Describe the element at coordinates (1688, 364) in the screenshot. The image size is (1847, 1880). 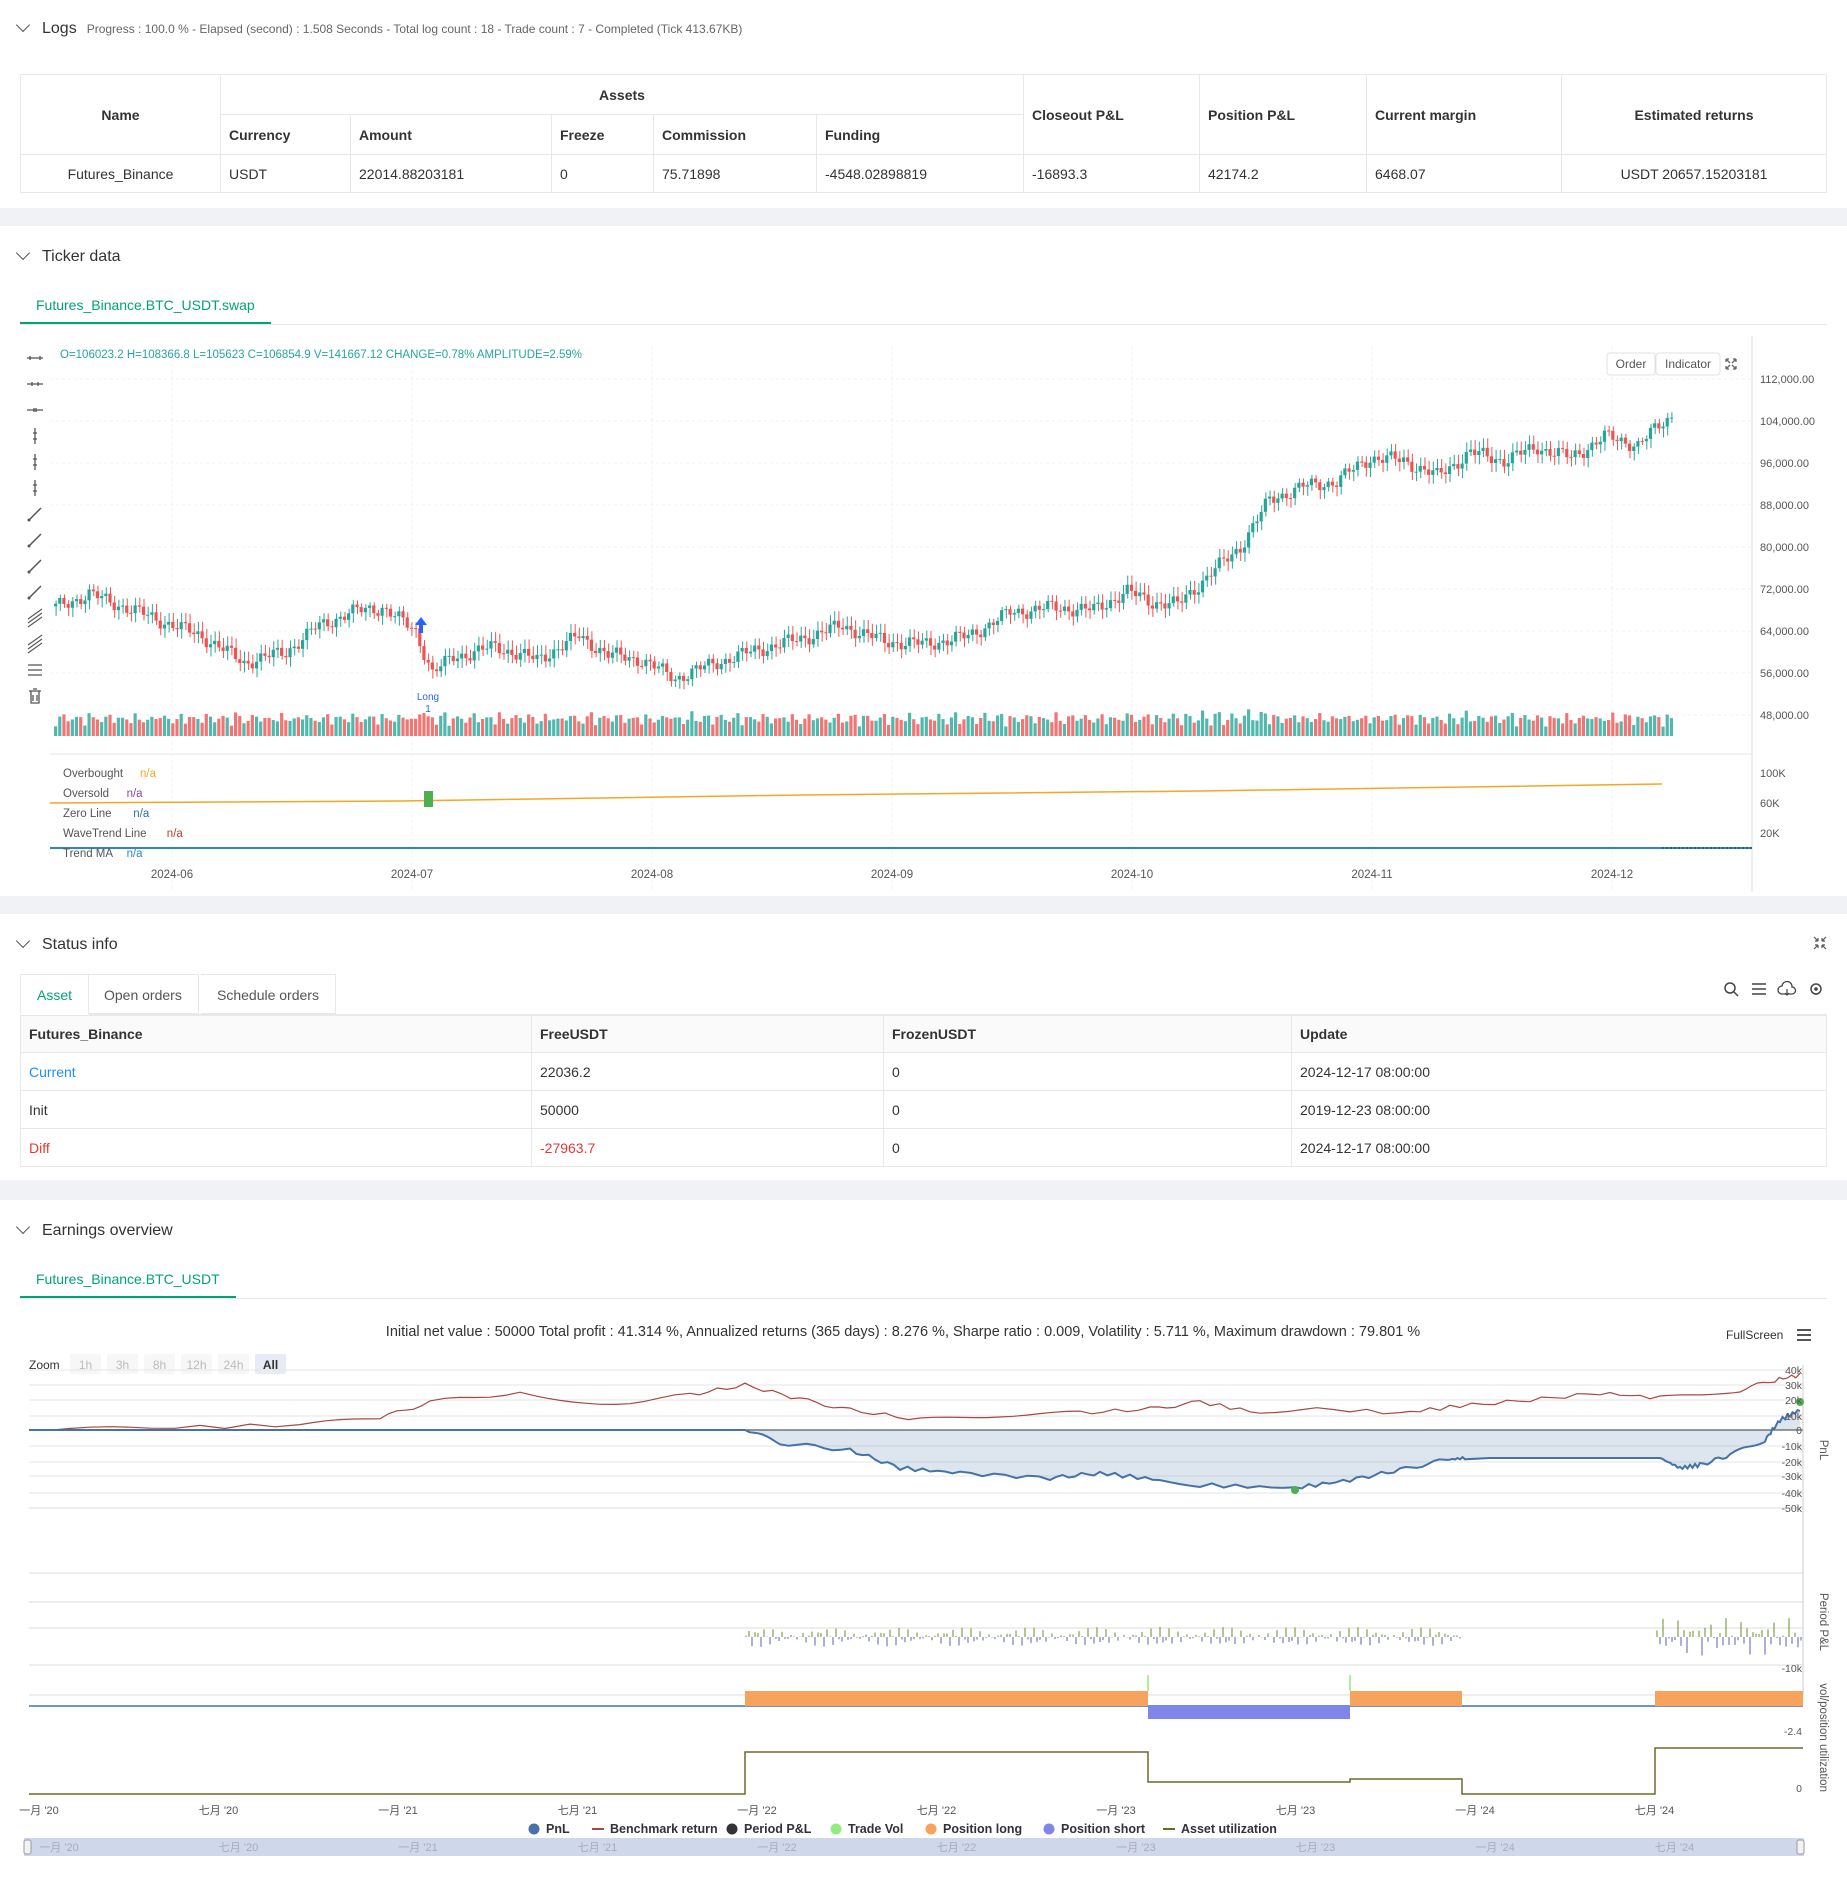
I see `indicator-button: Indicator` at that location.